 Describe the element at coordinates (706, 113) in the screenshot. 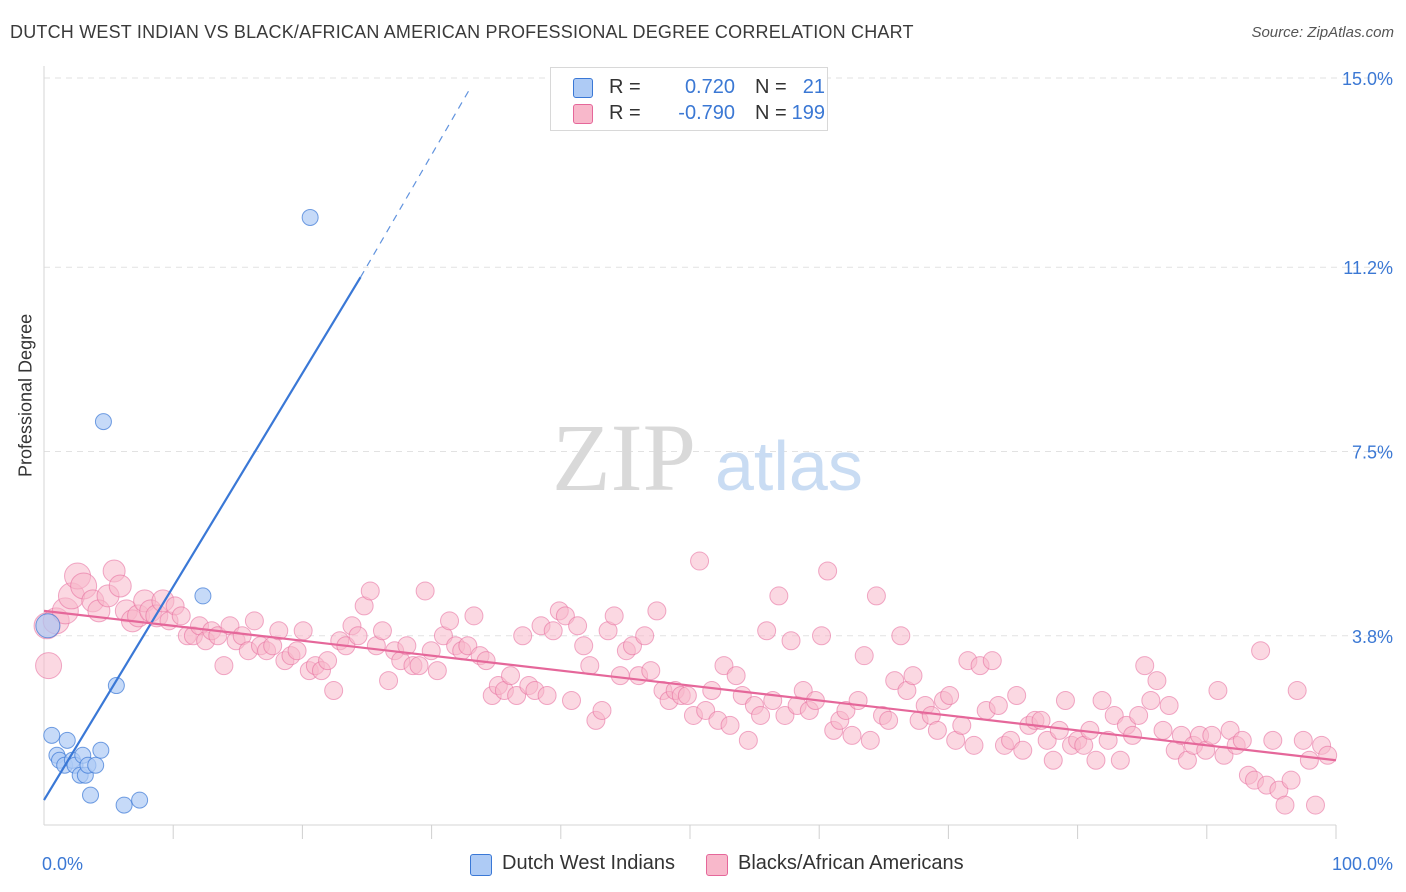

I see `legend-r-value: -0.790` at that location.